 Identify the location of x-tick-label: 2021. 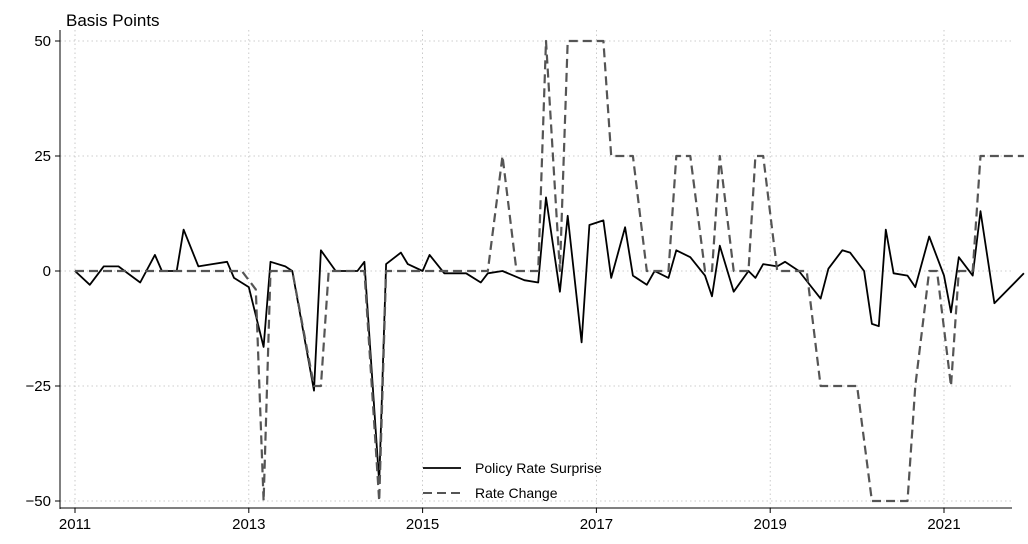
(943, 524).